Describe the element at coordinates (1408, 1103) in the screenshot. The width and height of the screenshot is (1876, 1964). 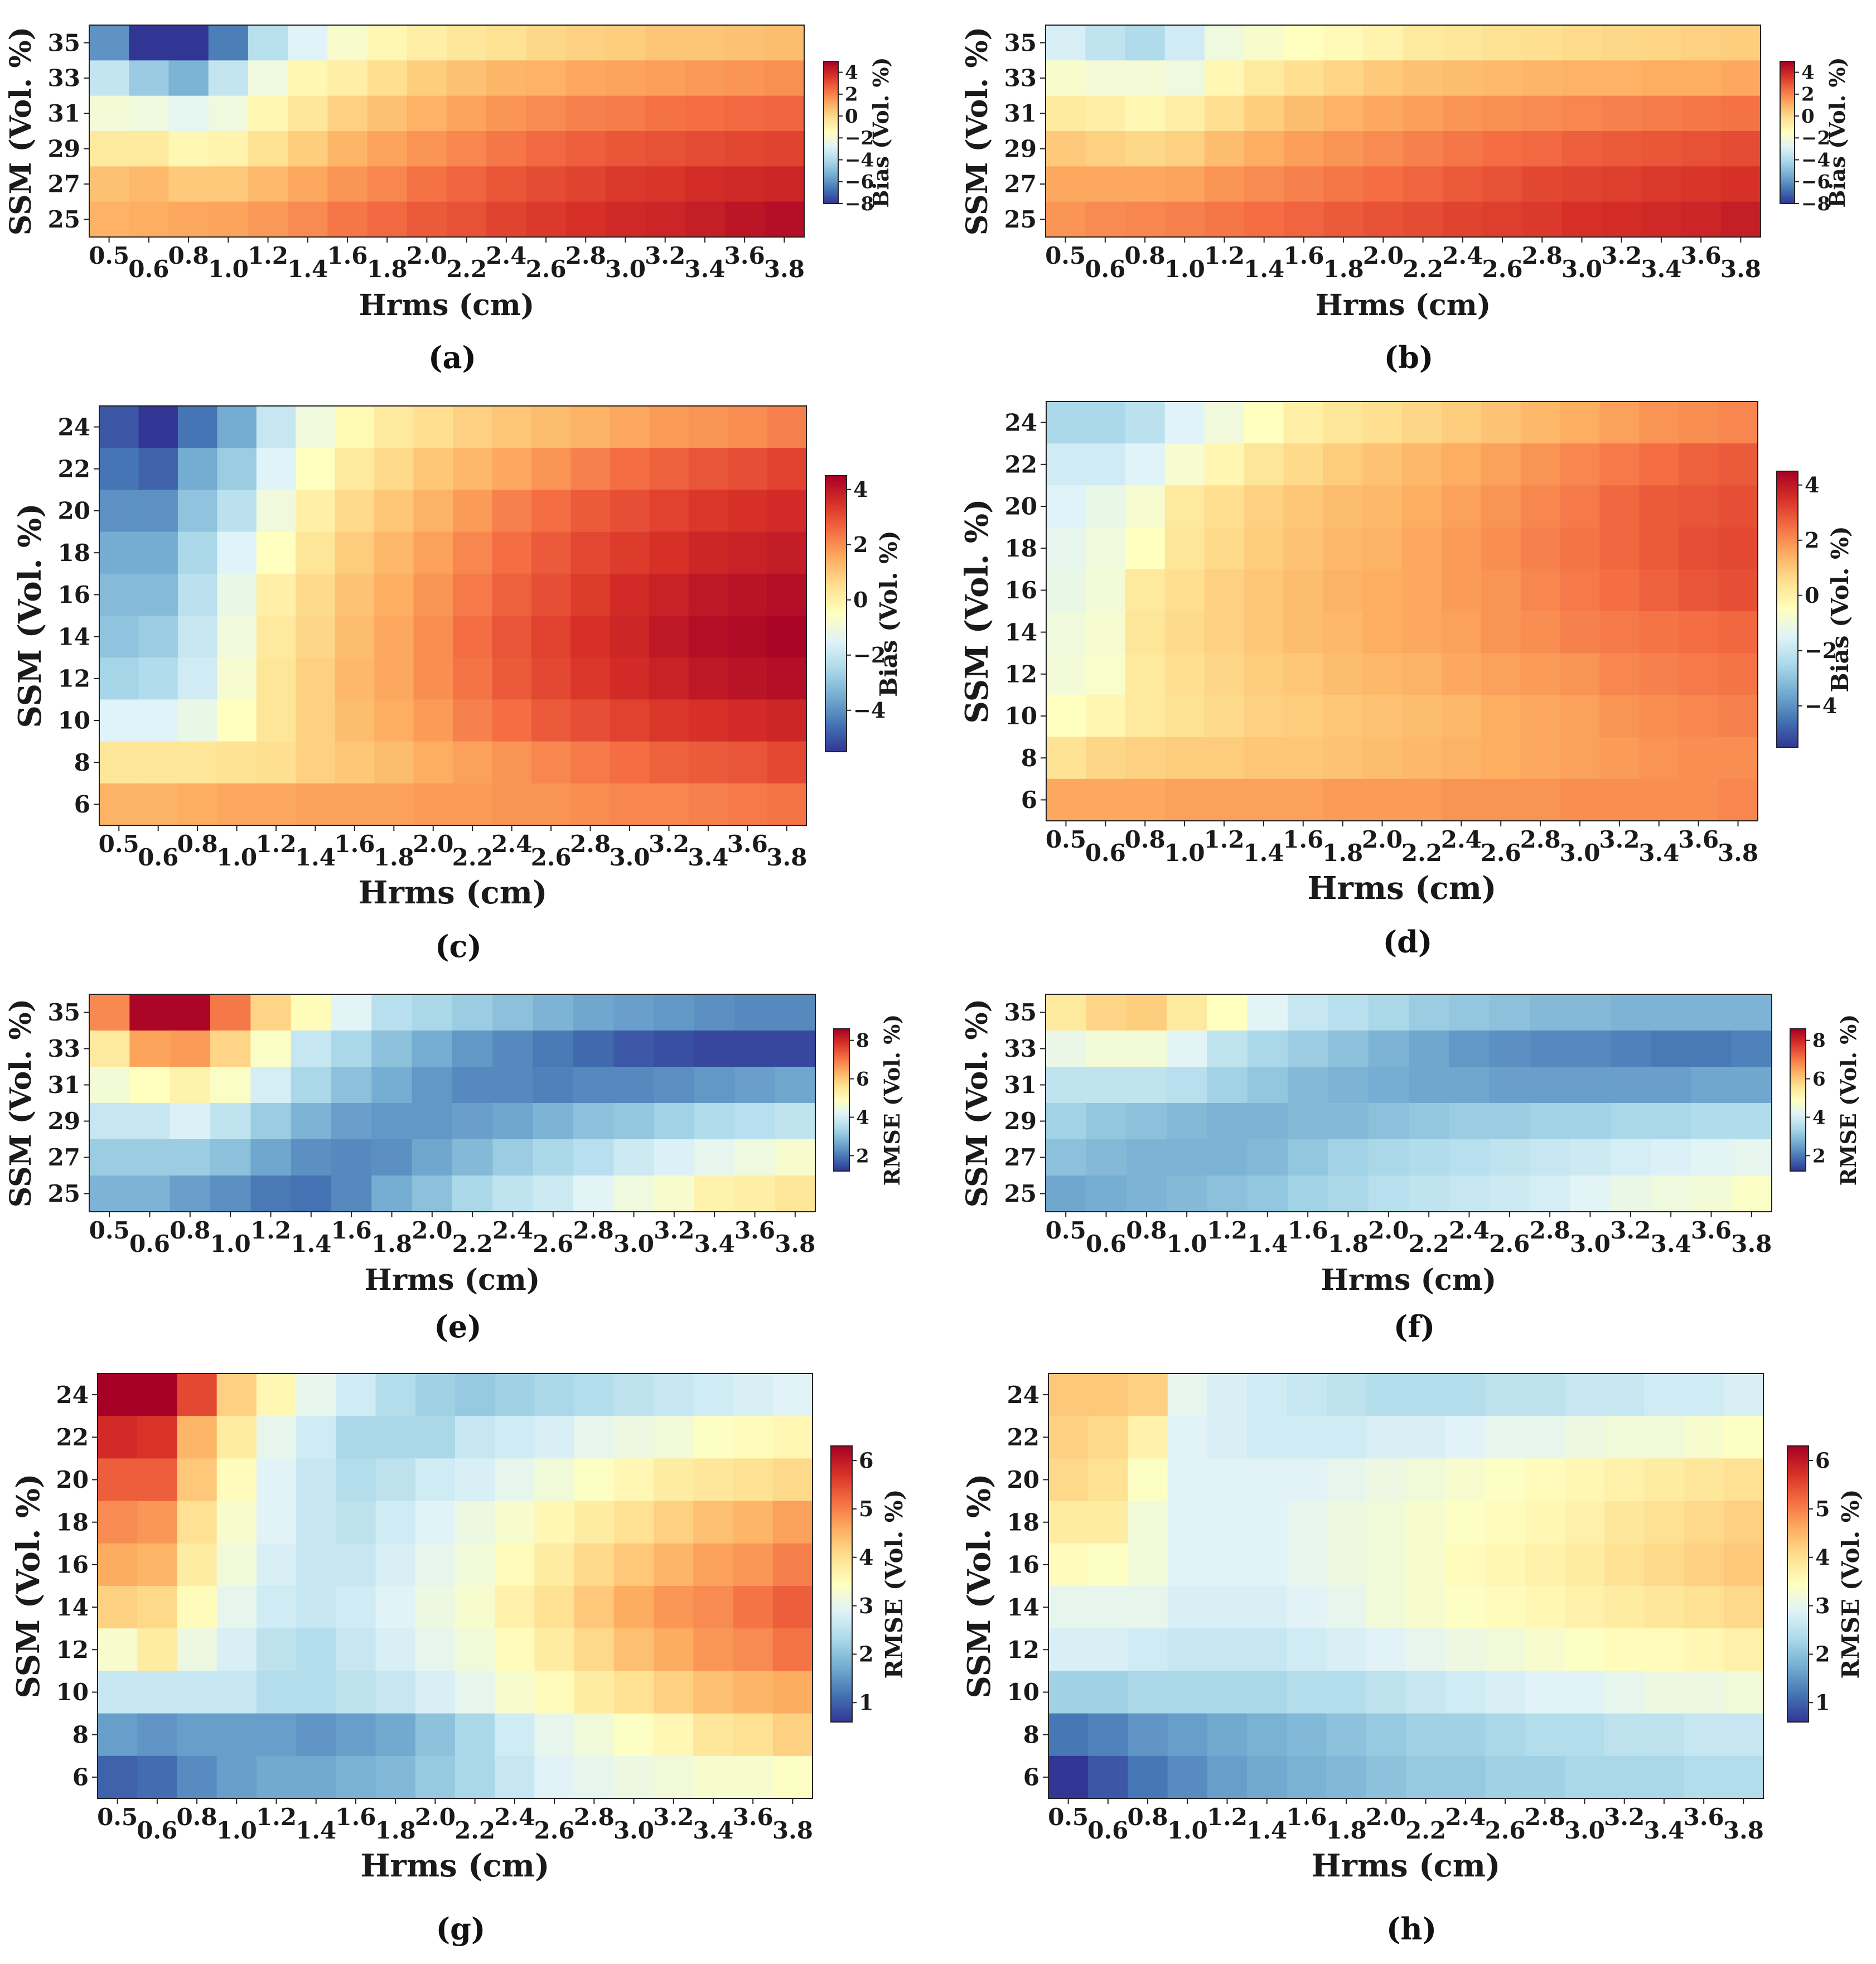
I see `plot-frame` at that location.